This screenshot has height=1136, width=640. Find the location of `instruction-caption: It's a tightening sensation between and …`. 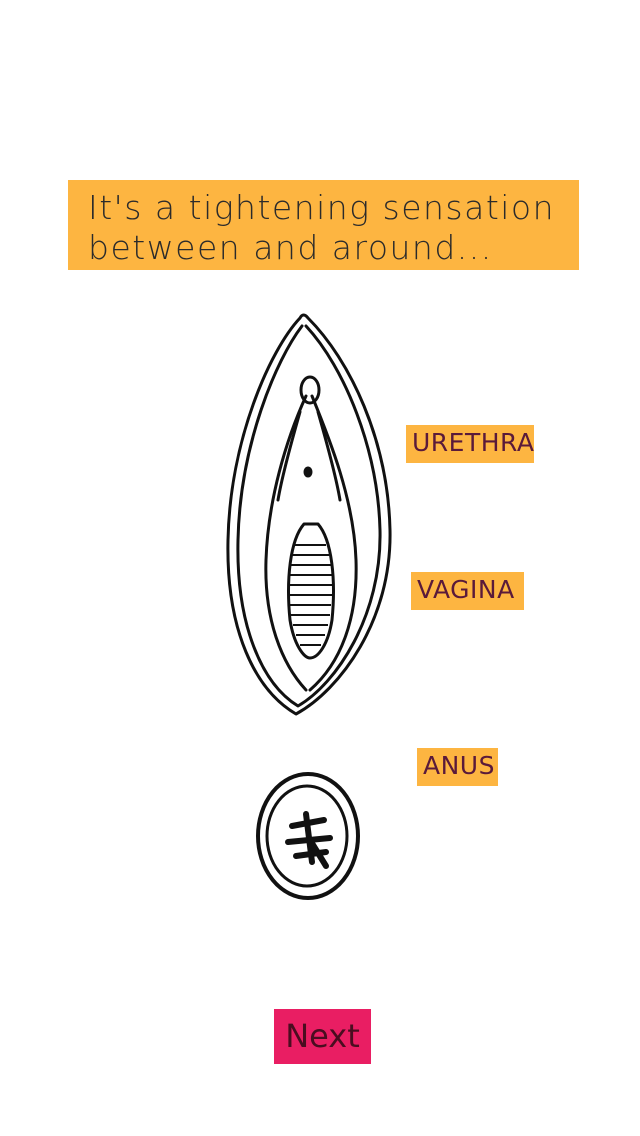

instruction-caption: It's a tightening sensation between and … is located at coordinates (323, 225).